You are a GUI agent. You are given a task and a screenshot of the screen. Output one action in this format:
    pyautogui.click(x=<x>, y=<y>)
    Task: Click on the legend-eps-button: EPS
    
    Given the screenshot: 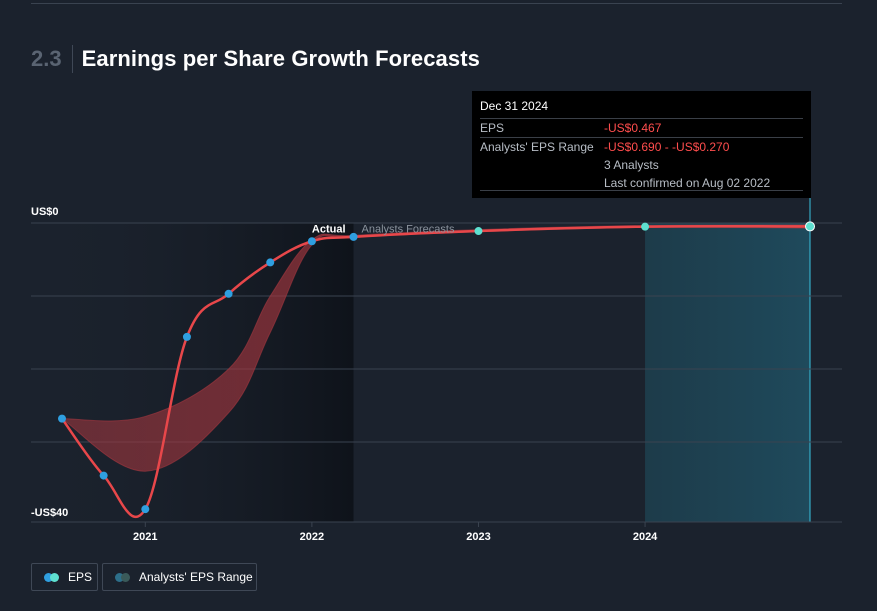 What is the action you would take?
    pyautogui.click(x=64, y=577)
    